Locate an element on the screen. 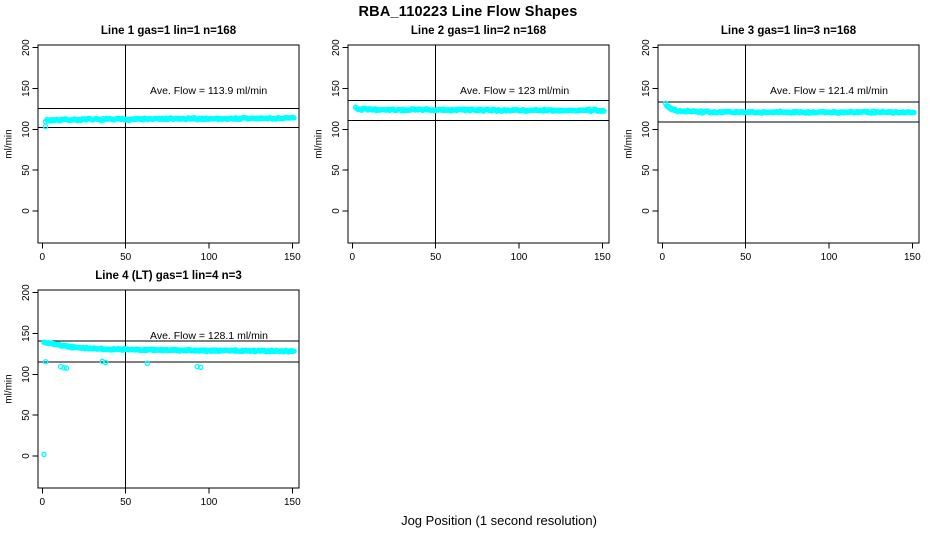 This screenshot has width=936, height=540. x-axis-title: Jog Position (1 second resolution) is located at coordinates (499, 520).